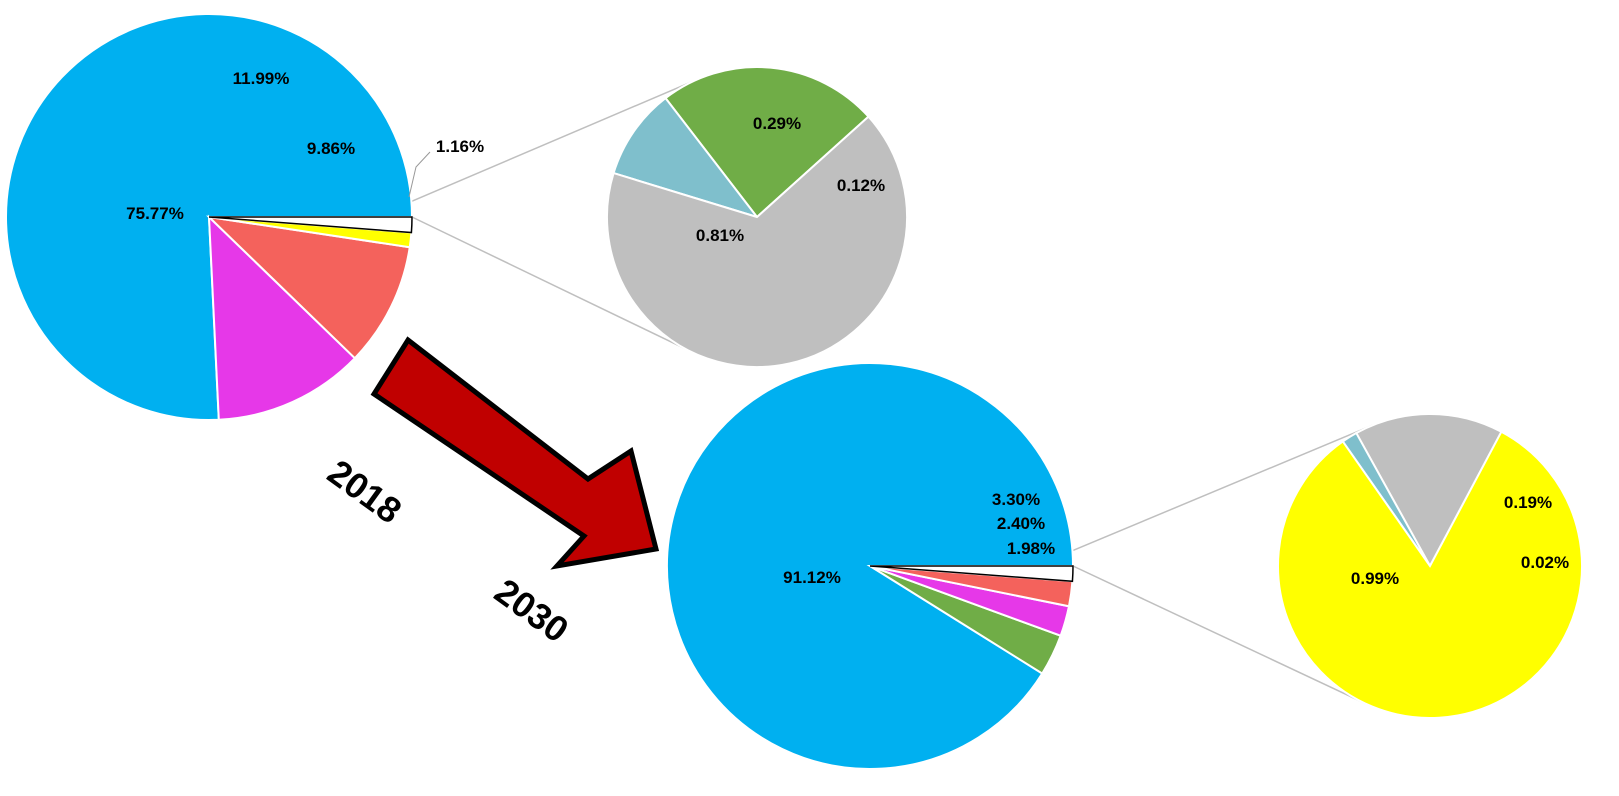 Image resolution: width=1619 pixels, height=796 pixels. I want to click on data-label: 2.40%, so click(1021, 523).